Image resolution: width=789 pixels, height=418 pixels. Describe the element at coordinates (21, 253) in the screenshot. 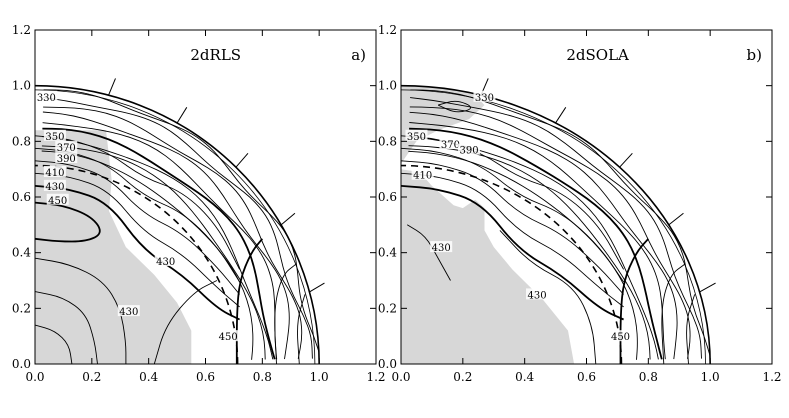

I see `y-tick-label: 0.4` at that location.